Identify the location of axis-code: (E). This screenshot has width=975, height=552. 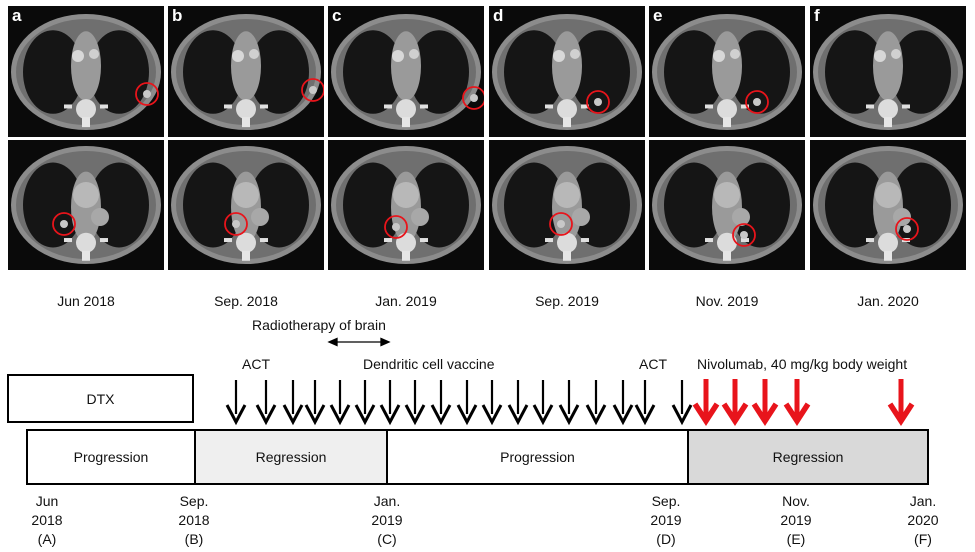
(796, 539).